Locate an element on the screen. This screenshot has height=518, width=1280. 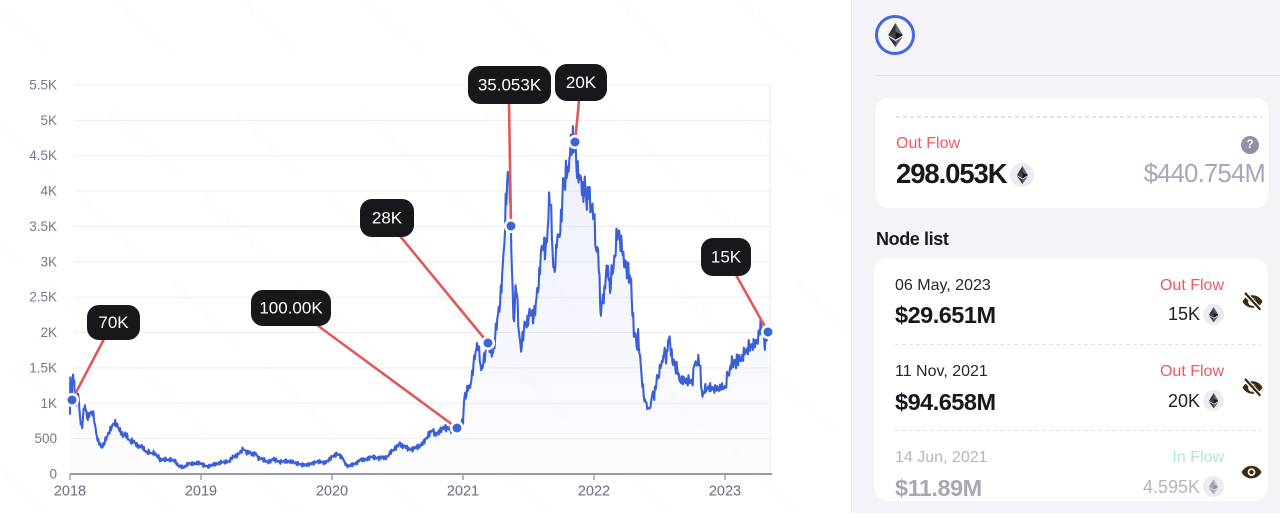
svg-text: 0 is located at coordinates (53, 474).